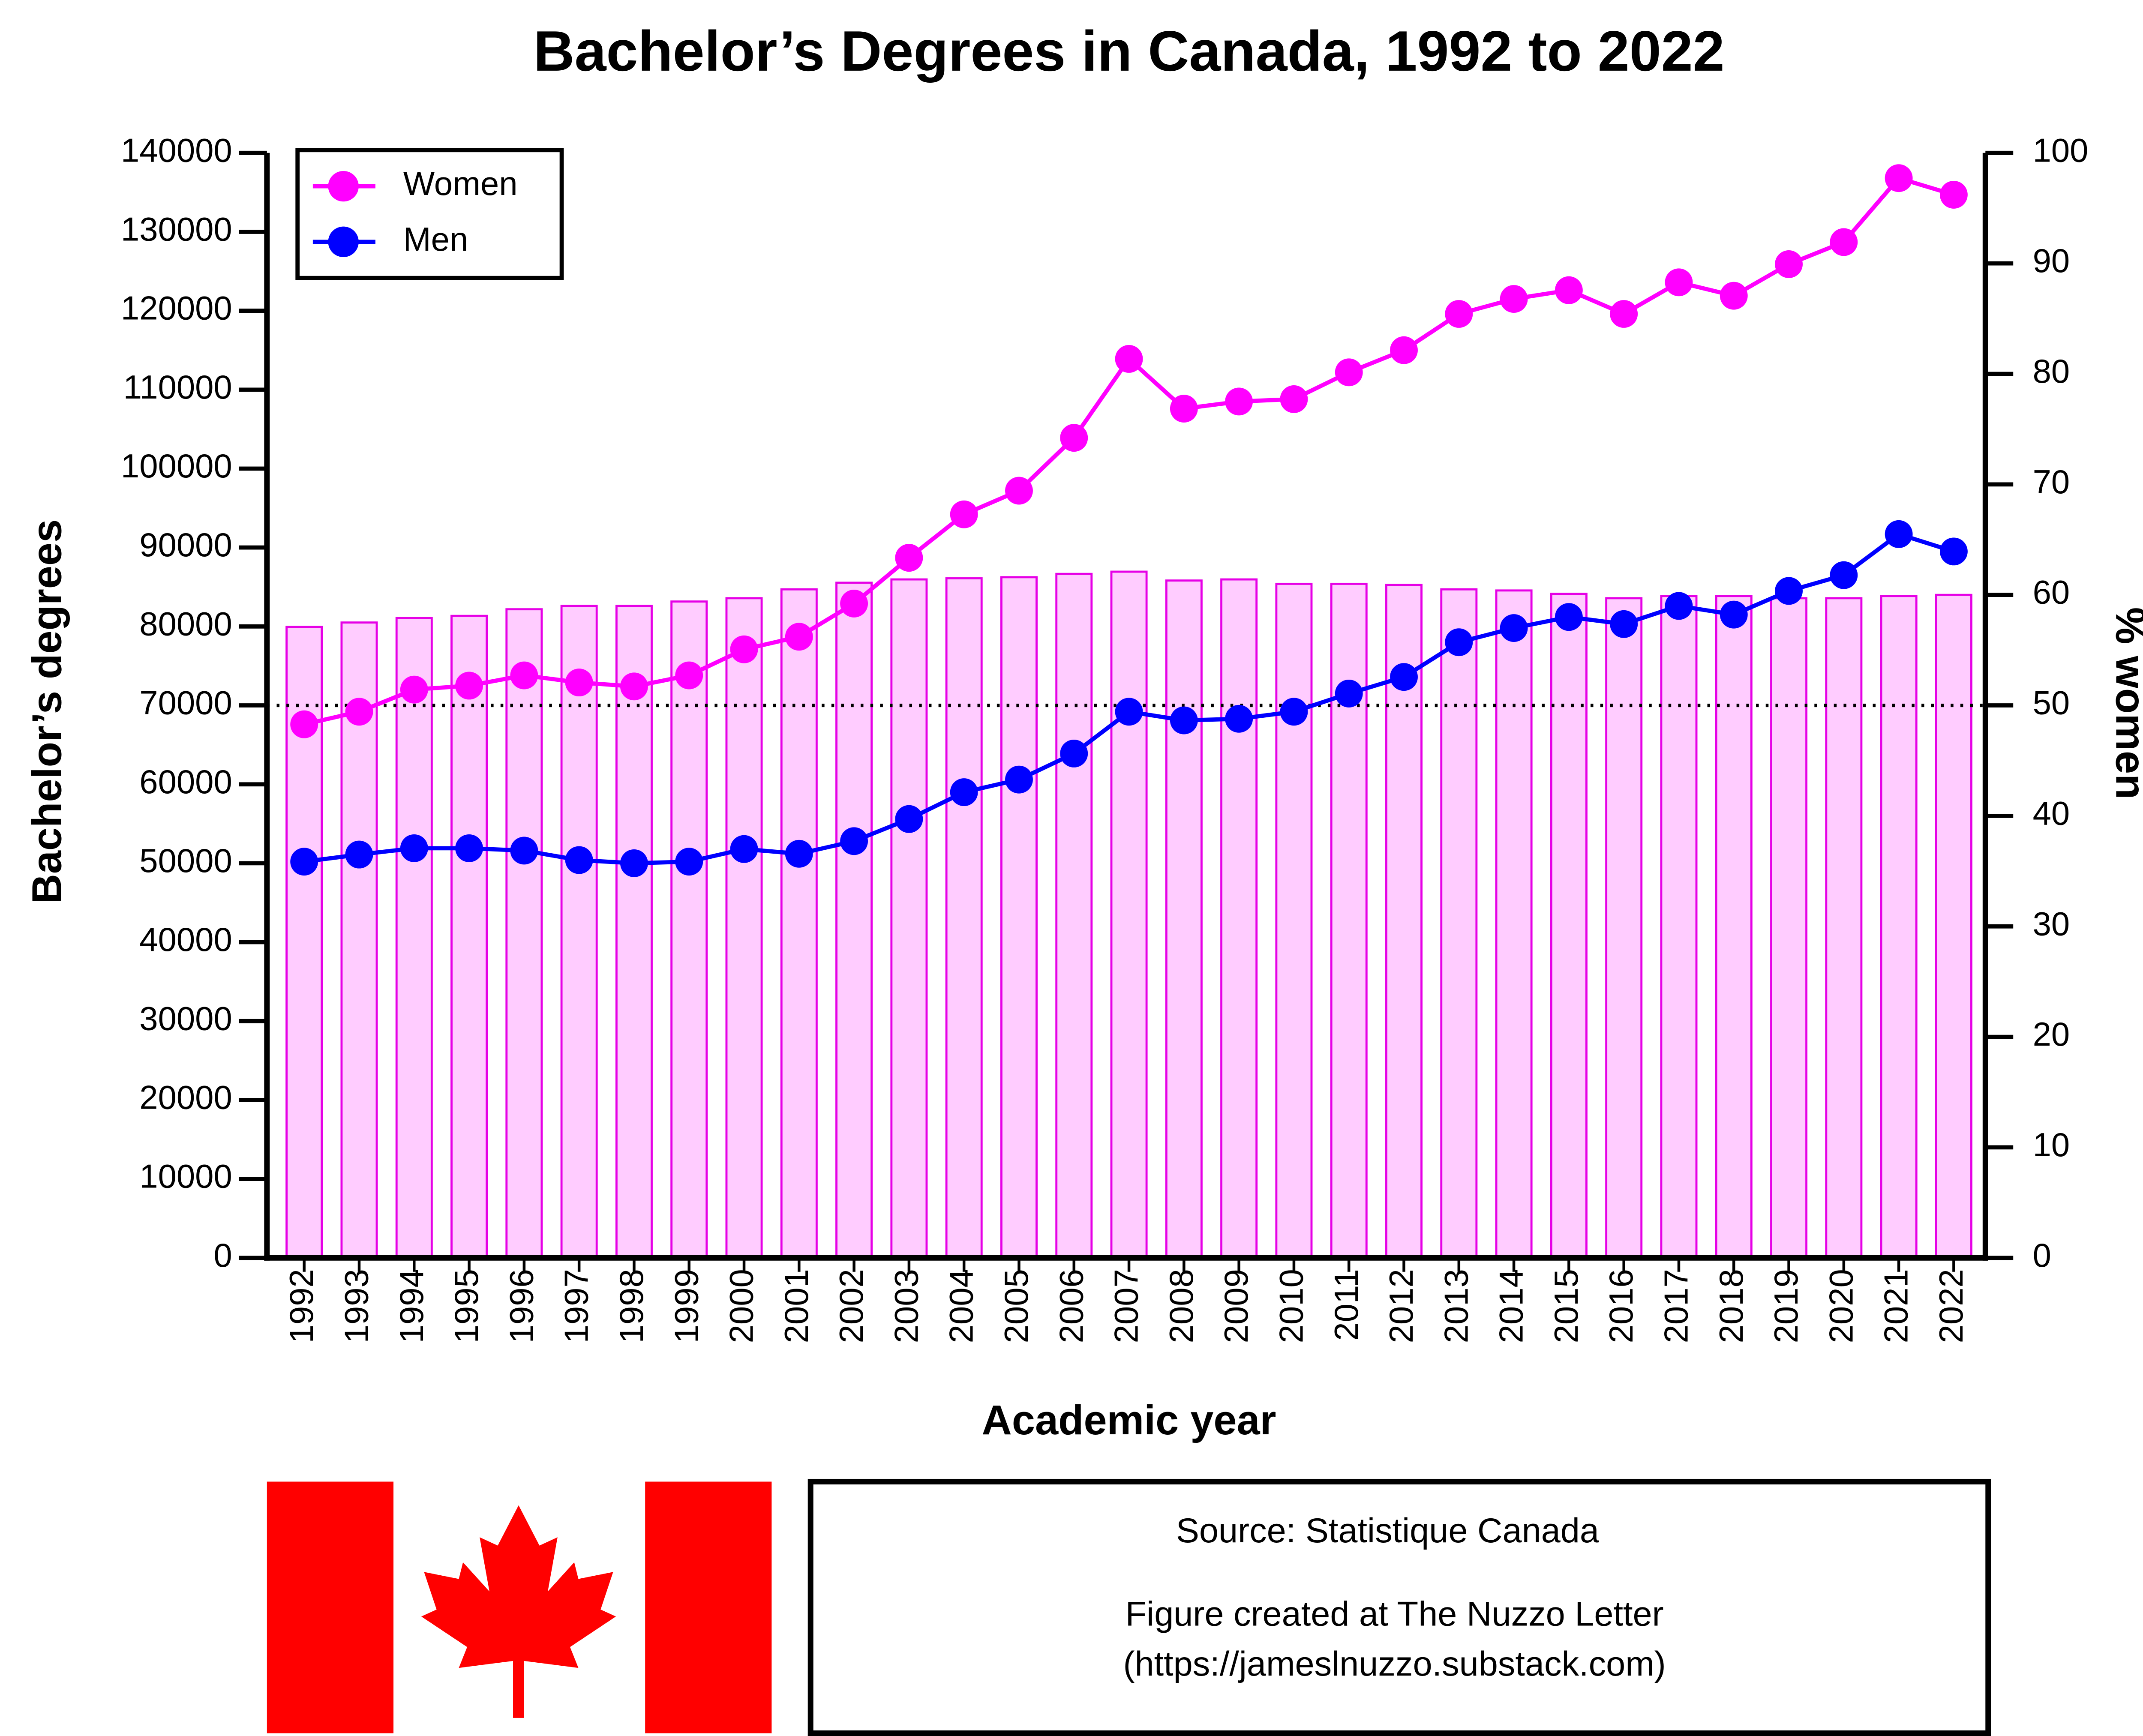 The width and height of the screenshot is (2143, 1736). I want to click on x-tick-label: 2009, so click(1236, 1306).